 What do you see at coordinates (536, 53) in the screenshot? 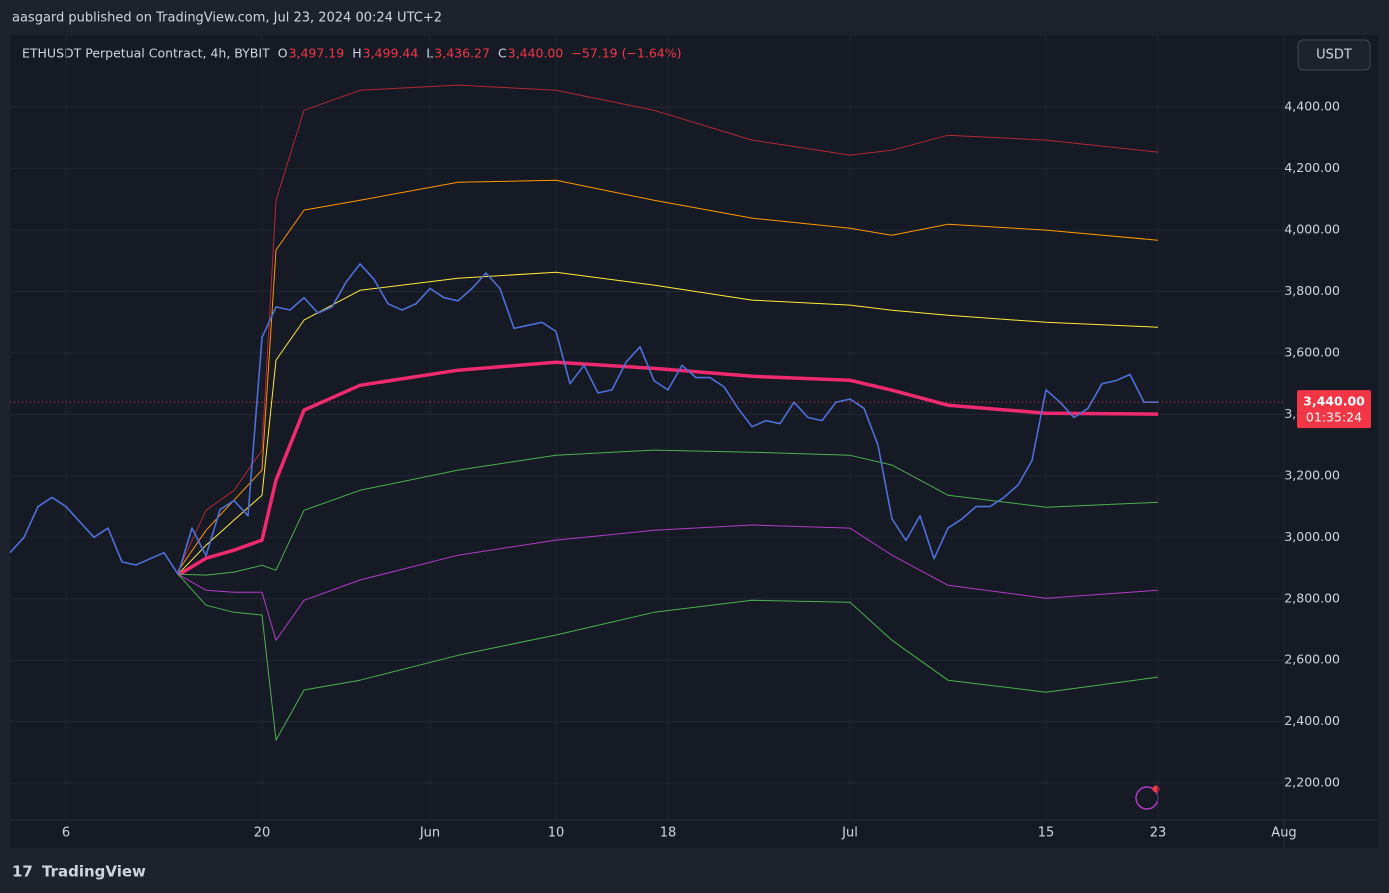
I see `ohlc-value: 3,440.00` at bounding box center [536, 53].